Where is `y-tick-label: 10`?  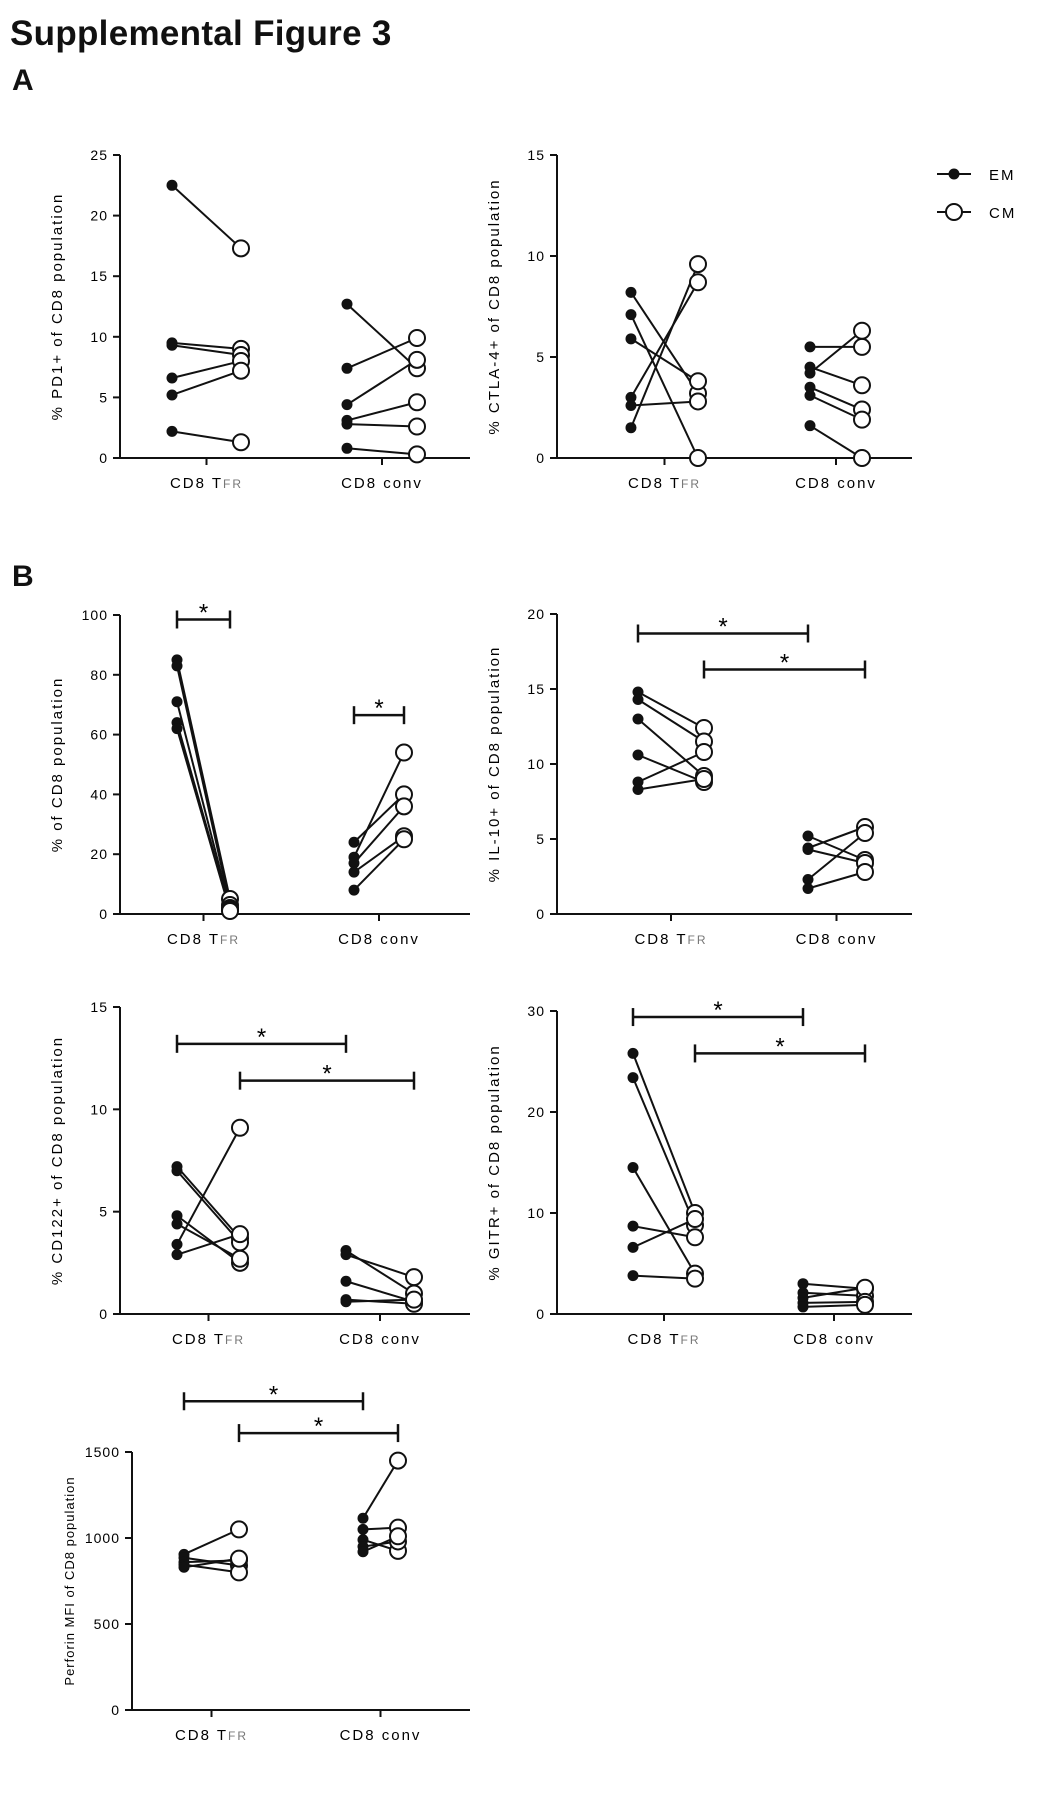
y-tick-label: 10 is located at coordinates (99, 1109).